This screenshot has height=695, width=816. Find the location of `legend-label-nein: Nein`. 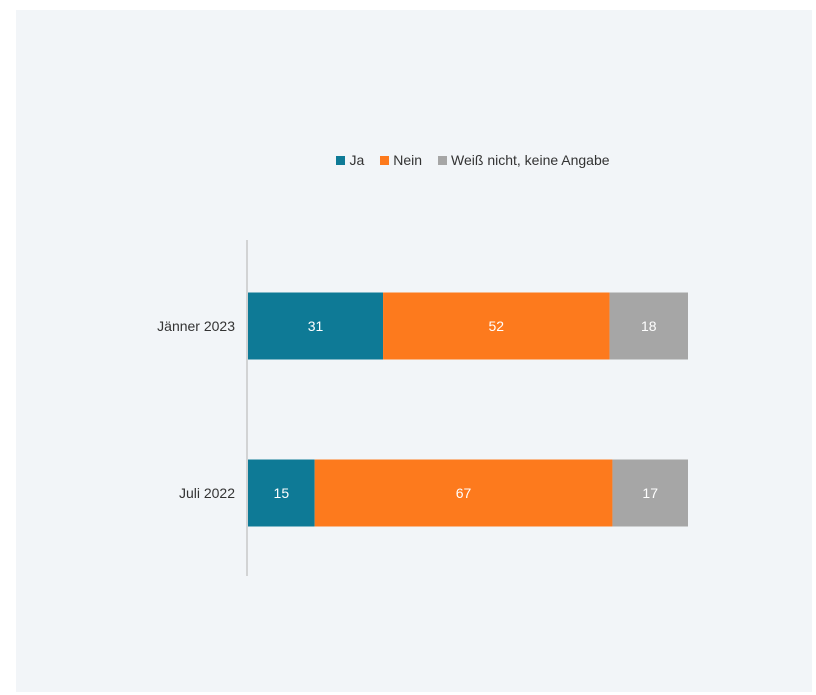

legend-label-nein: Nein is located at coordinates (408, 160).